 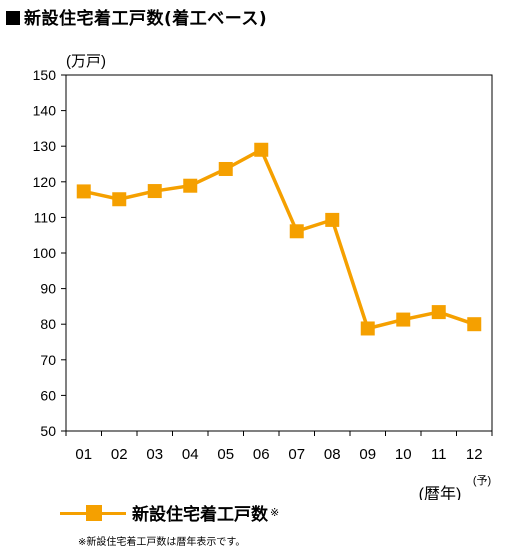 I want to click on y-tick-label: 80, so click(x=48, y=324).